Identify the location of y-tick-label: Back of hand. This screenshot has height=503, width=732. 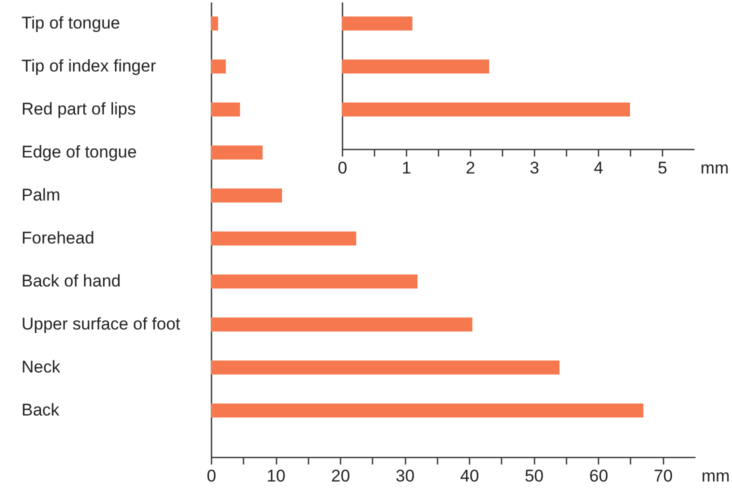
(71, 281).